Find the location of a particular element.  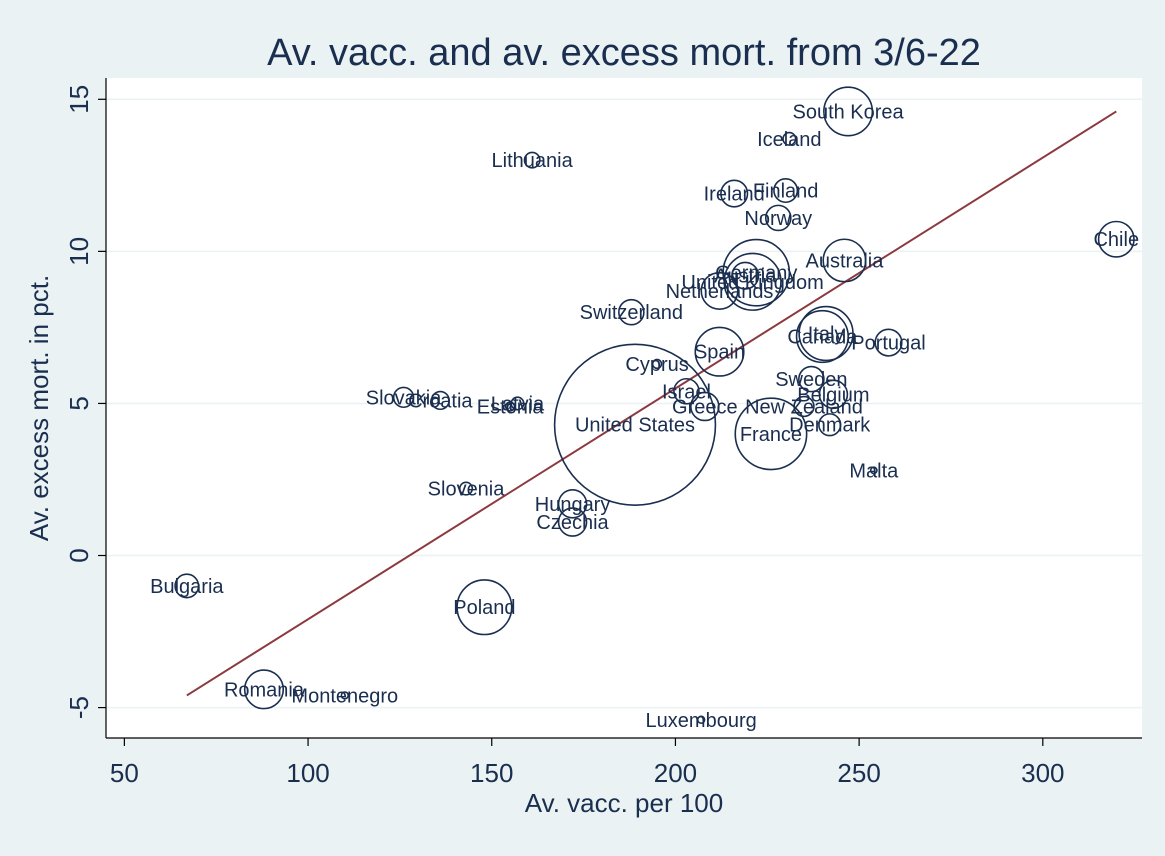

point-label: Canada is located at coordinates (822, 338).